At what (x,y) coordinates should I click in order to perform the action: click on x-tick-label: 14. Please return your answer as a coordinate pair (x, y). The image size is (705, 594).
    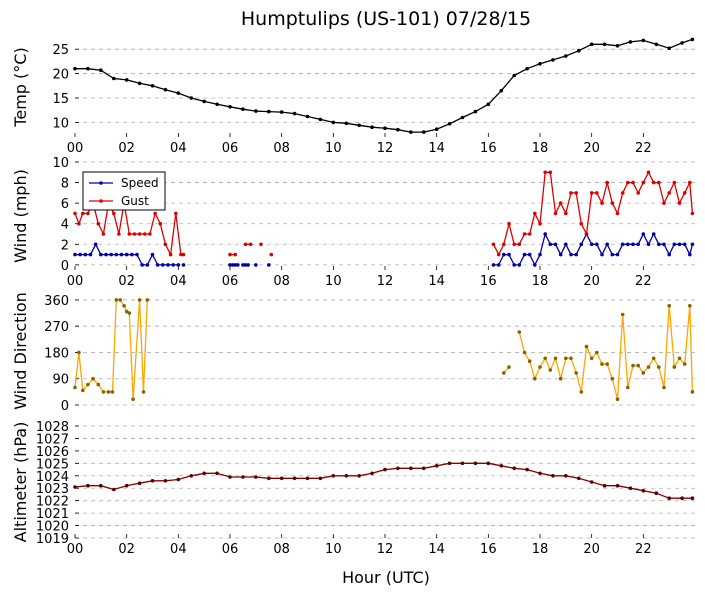
    Looking at the image, I should click on (436, 281).